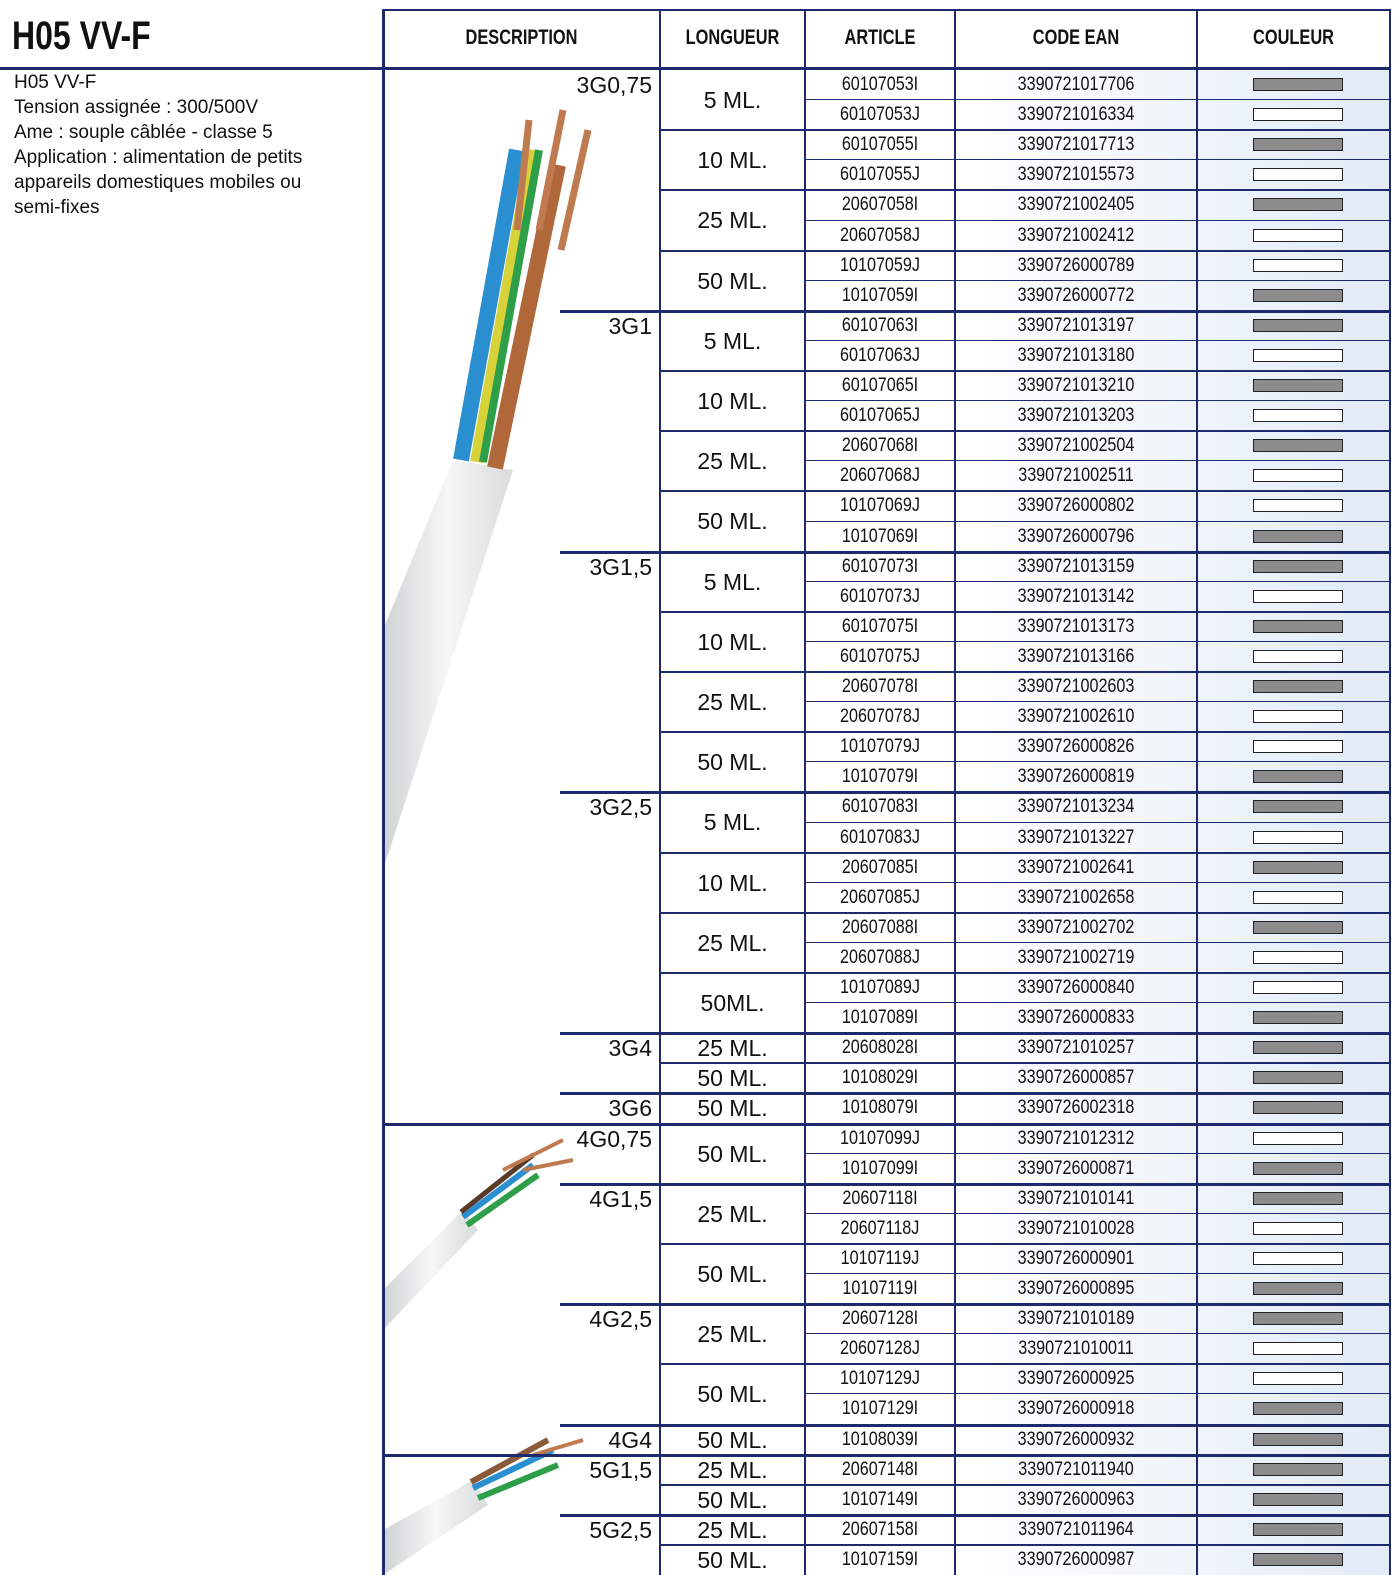 Image resolution: width=1395 pixels, height=1575 pixels. What do you see at coordinates (1076, 325) in the screenshot?
I see `ean: 3390721013197` at bounding box center [1076, 325].